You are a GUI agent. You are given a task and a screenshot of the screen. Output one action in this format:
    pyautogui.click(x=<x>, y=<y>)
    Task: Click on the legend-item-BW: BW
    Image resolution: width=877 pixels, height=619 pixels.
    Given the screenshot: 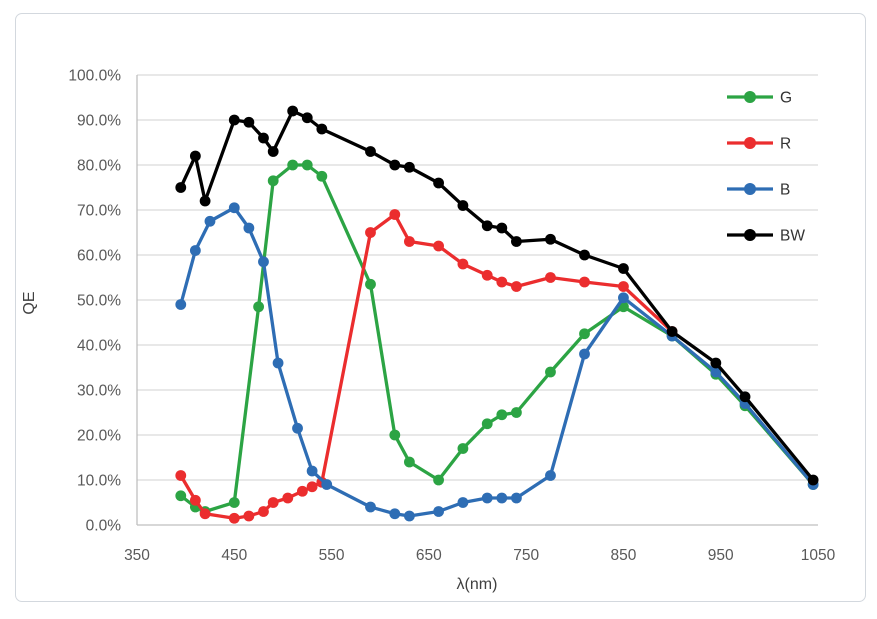 What is the action you would take?
    pyautogui.click(x=766, y=236)
    